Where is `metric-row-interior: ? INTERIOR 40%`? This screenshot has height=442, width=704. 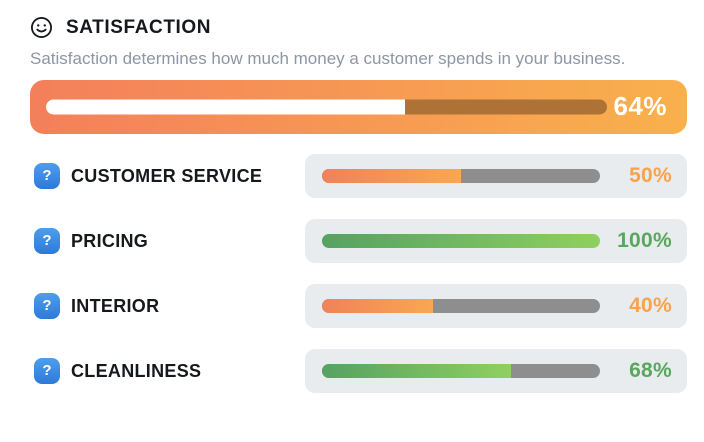
metric-row-interior: ? INTERIOR 40% is located at coordinates (358, 306).